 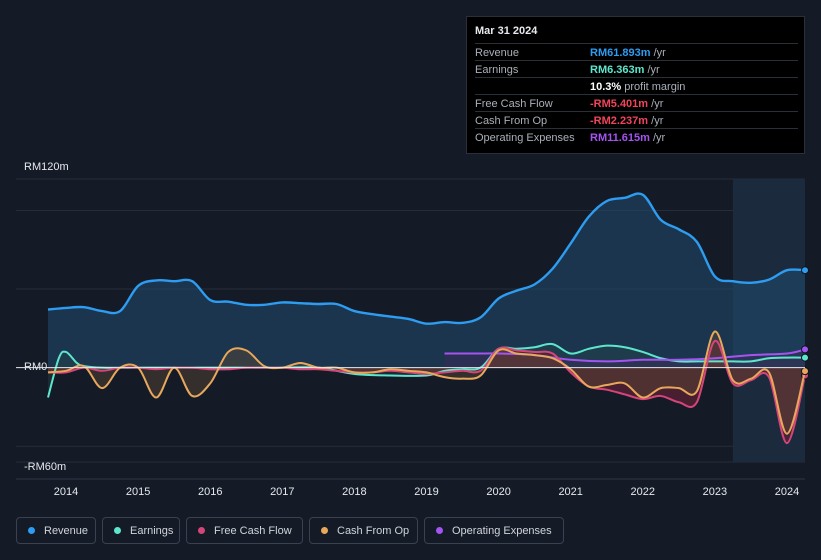 I want to click on tooltip-value: RM6.363m /yr, so click(x=625, y=70).